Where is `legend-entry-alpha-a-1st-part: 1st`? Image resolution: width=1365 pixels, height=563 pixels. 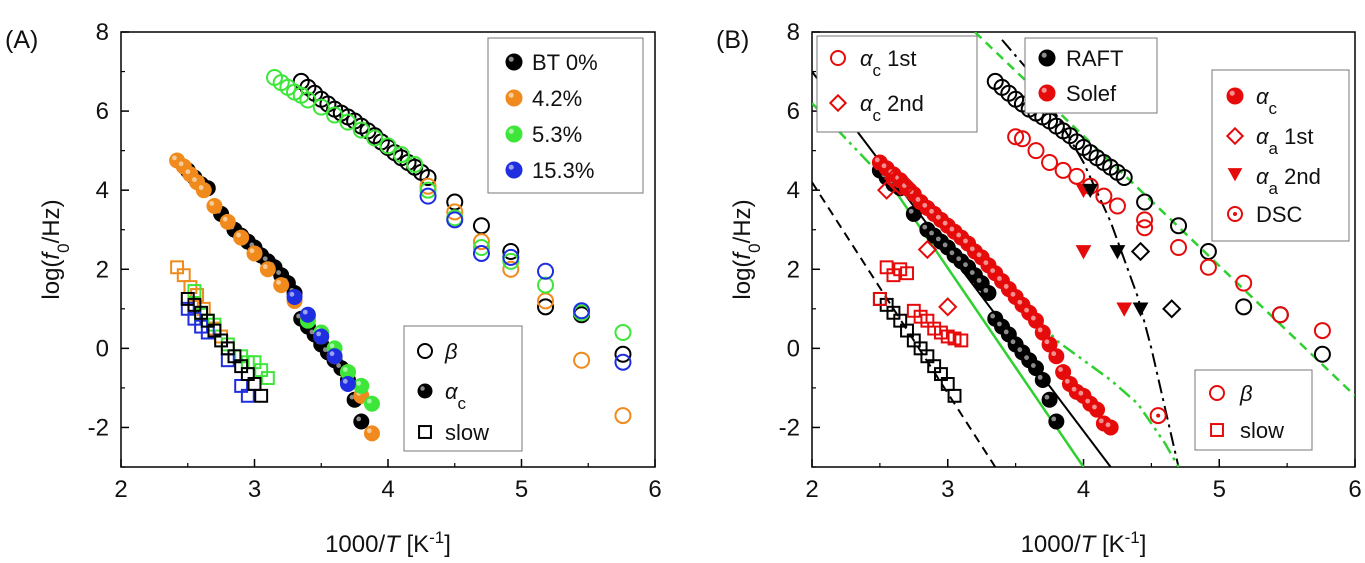
legend-entry-alpha-a-1st-part: 1st is located at coordinates (1295, 136).